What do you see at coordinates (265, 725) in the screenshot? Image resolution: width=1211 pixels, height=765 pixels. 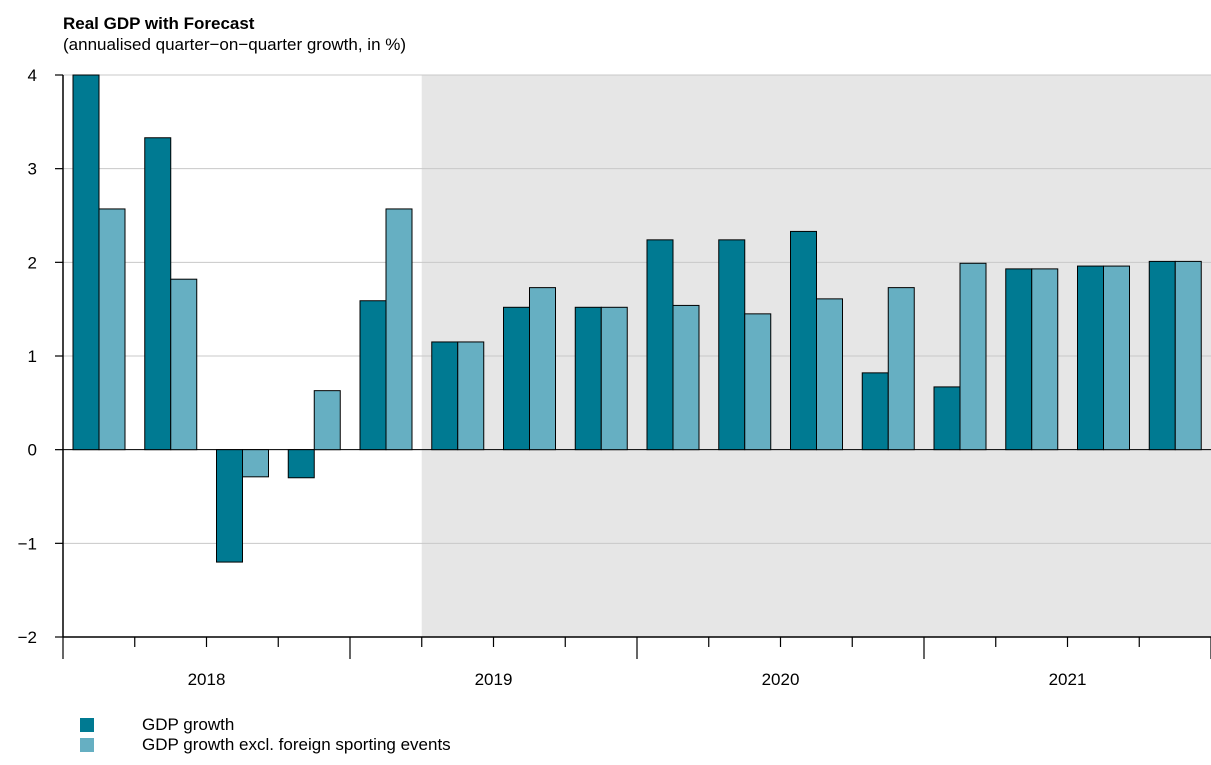 I see `legend-item-gdp-growth: GDP growth` at bounding box center [265, 725].